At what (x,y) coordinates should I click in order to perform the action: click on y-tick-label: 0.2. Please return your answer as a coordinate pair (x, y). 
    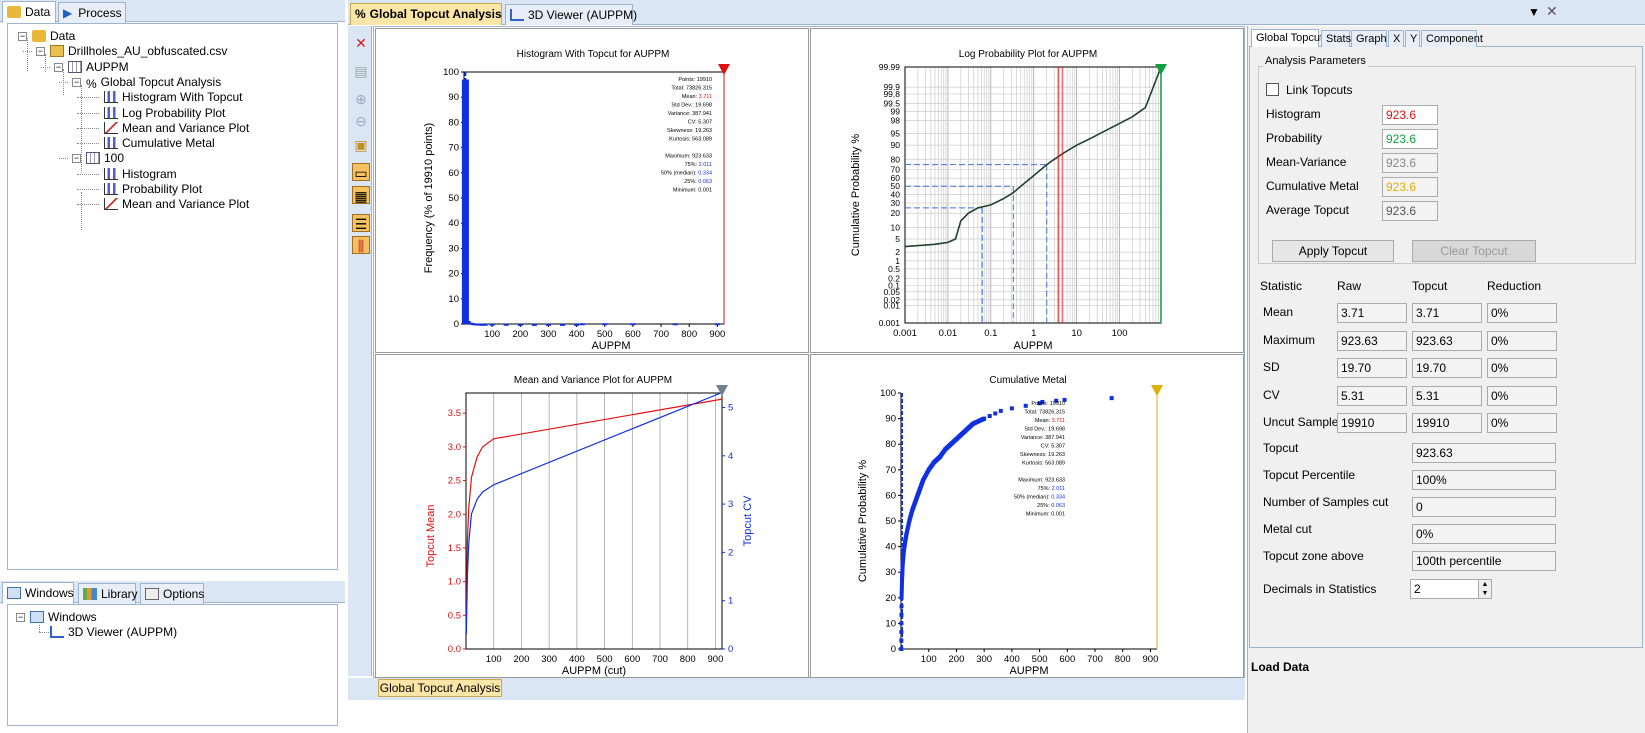
    Looking at the image, I should click on (894, 279).